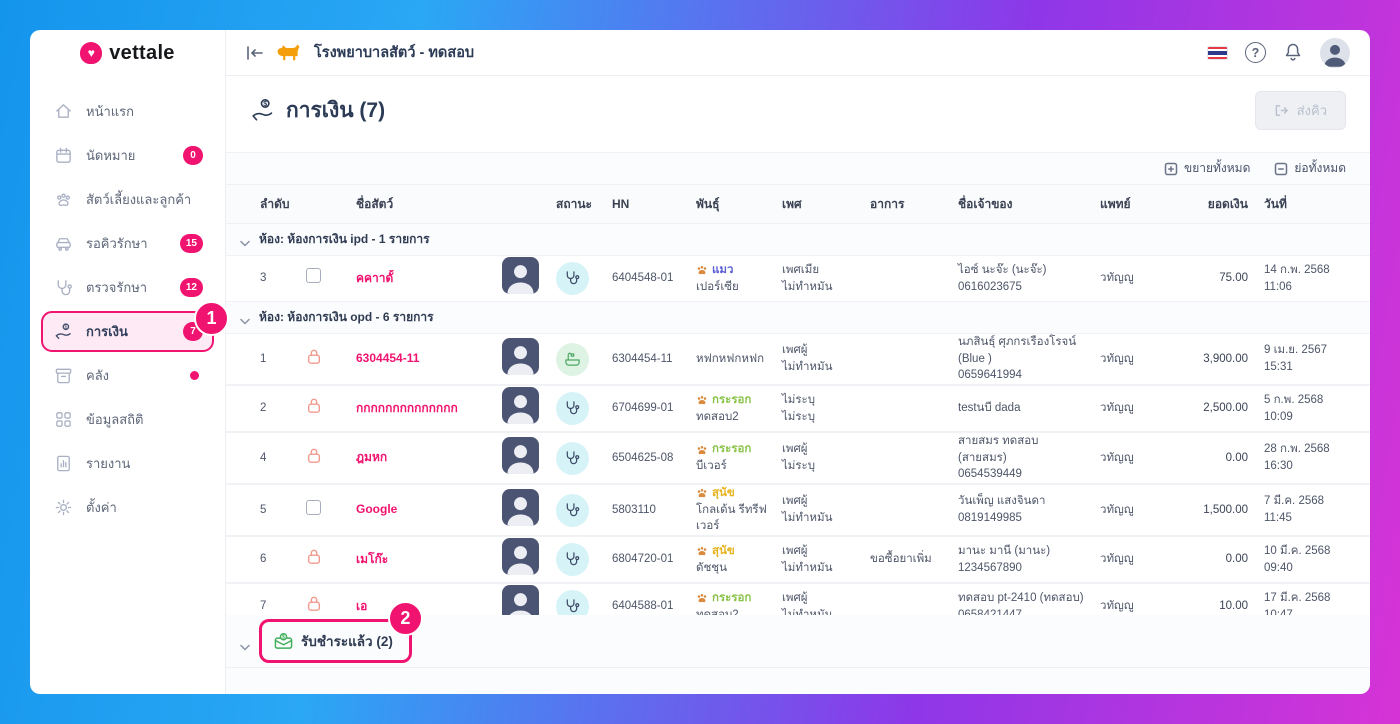 The image size is (1400, 724). Describe the element at coordinates (117, 287) in the screenshot. I see `sidebar-item-label: ตรวจรักษา` at that location.